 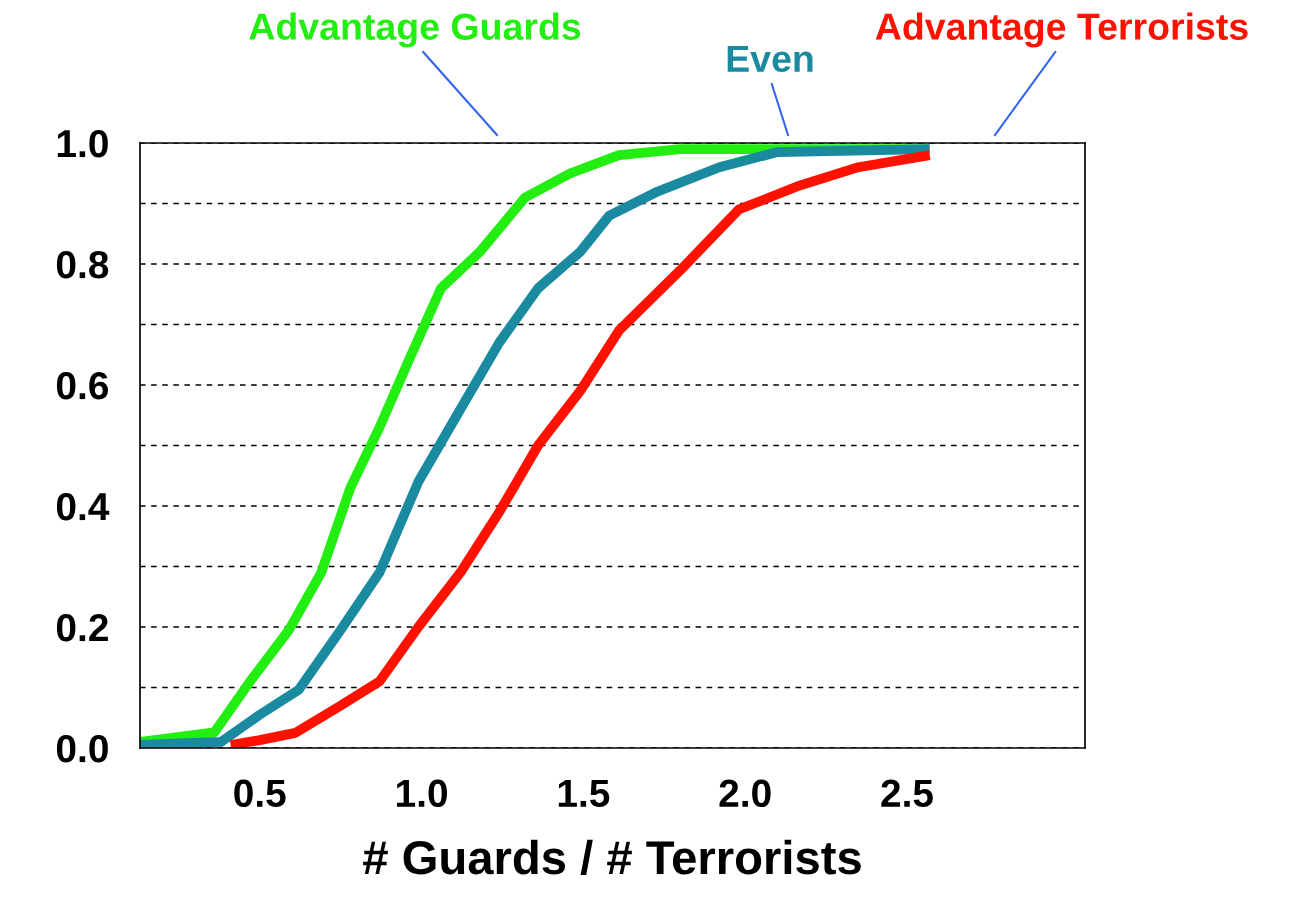 What do you see at coordinates (907, 793) in the screenshot?
I see `x-tick-label: 2.5` at bounding box center [907, 793].